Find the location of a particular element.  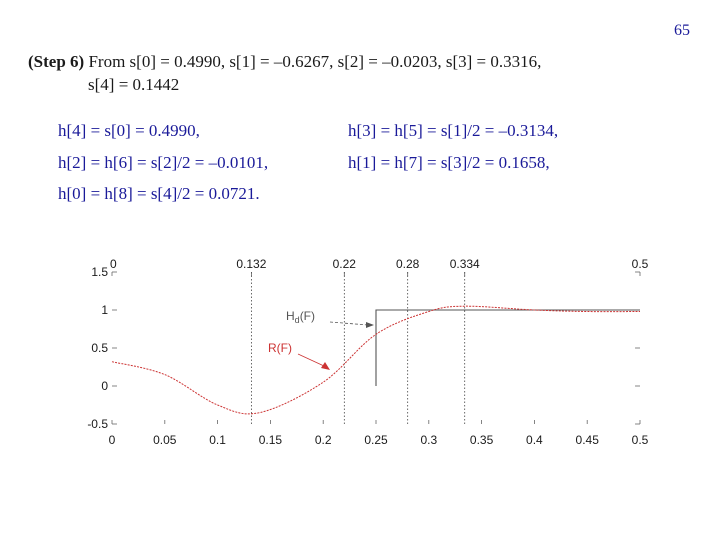

r-annotation: R(F) is located at coordinates (280, 348).